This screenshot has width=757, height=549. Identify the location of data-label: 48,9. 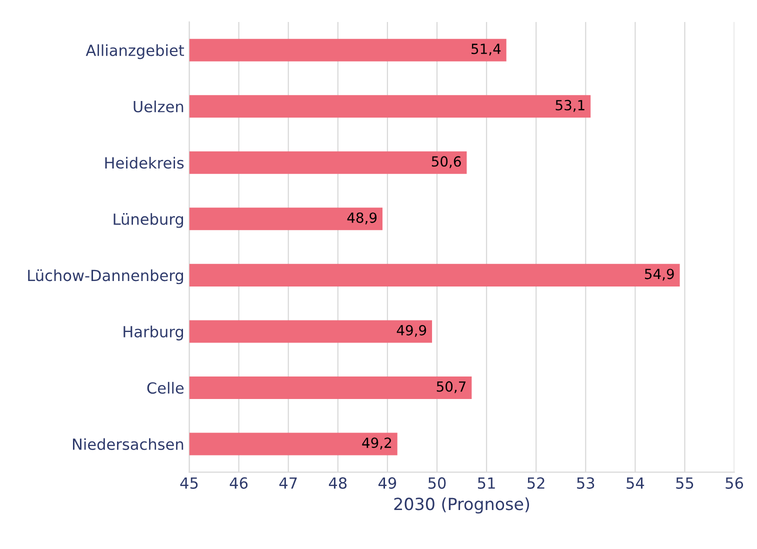
(362, 218).